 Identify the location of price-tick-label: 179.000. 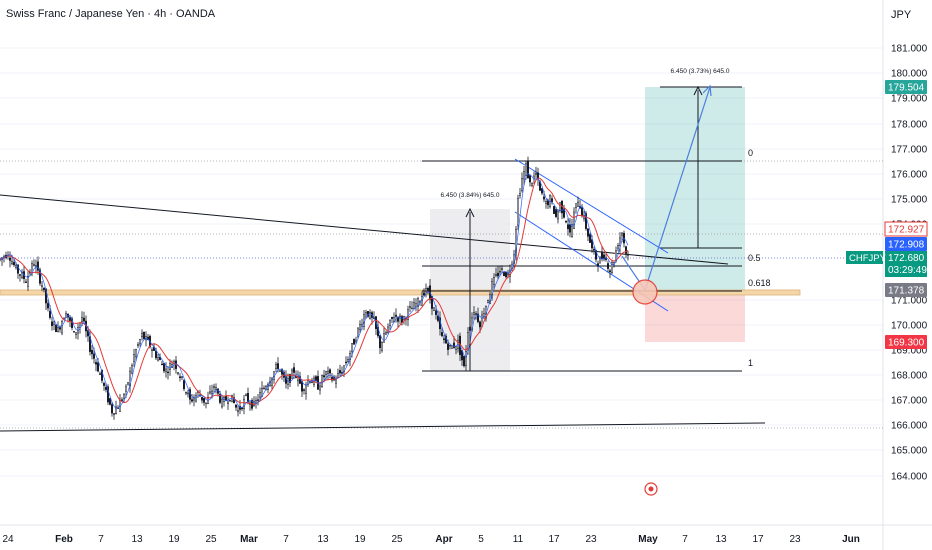
(909, 99).